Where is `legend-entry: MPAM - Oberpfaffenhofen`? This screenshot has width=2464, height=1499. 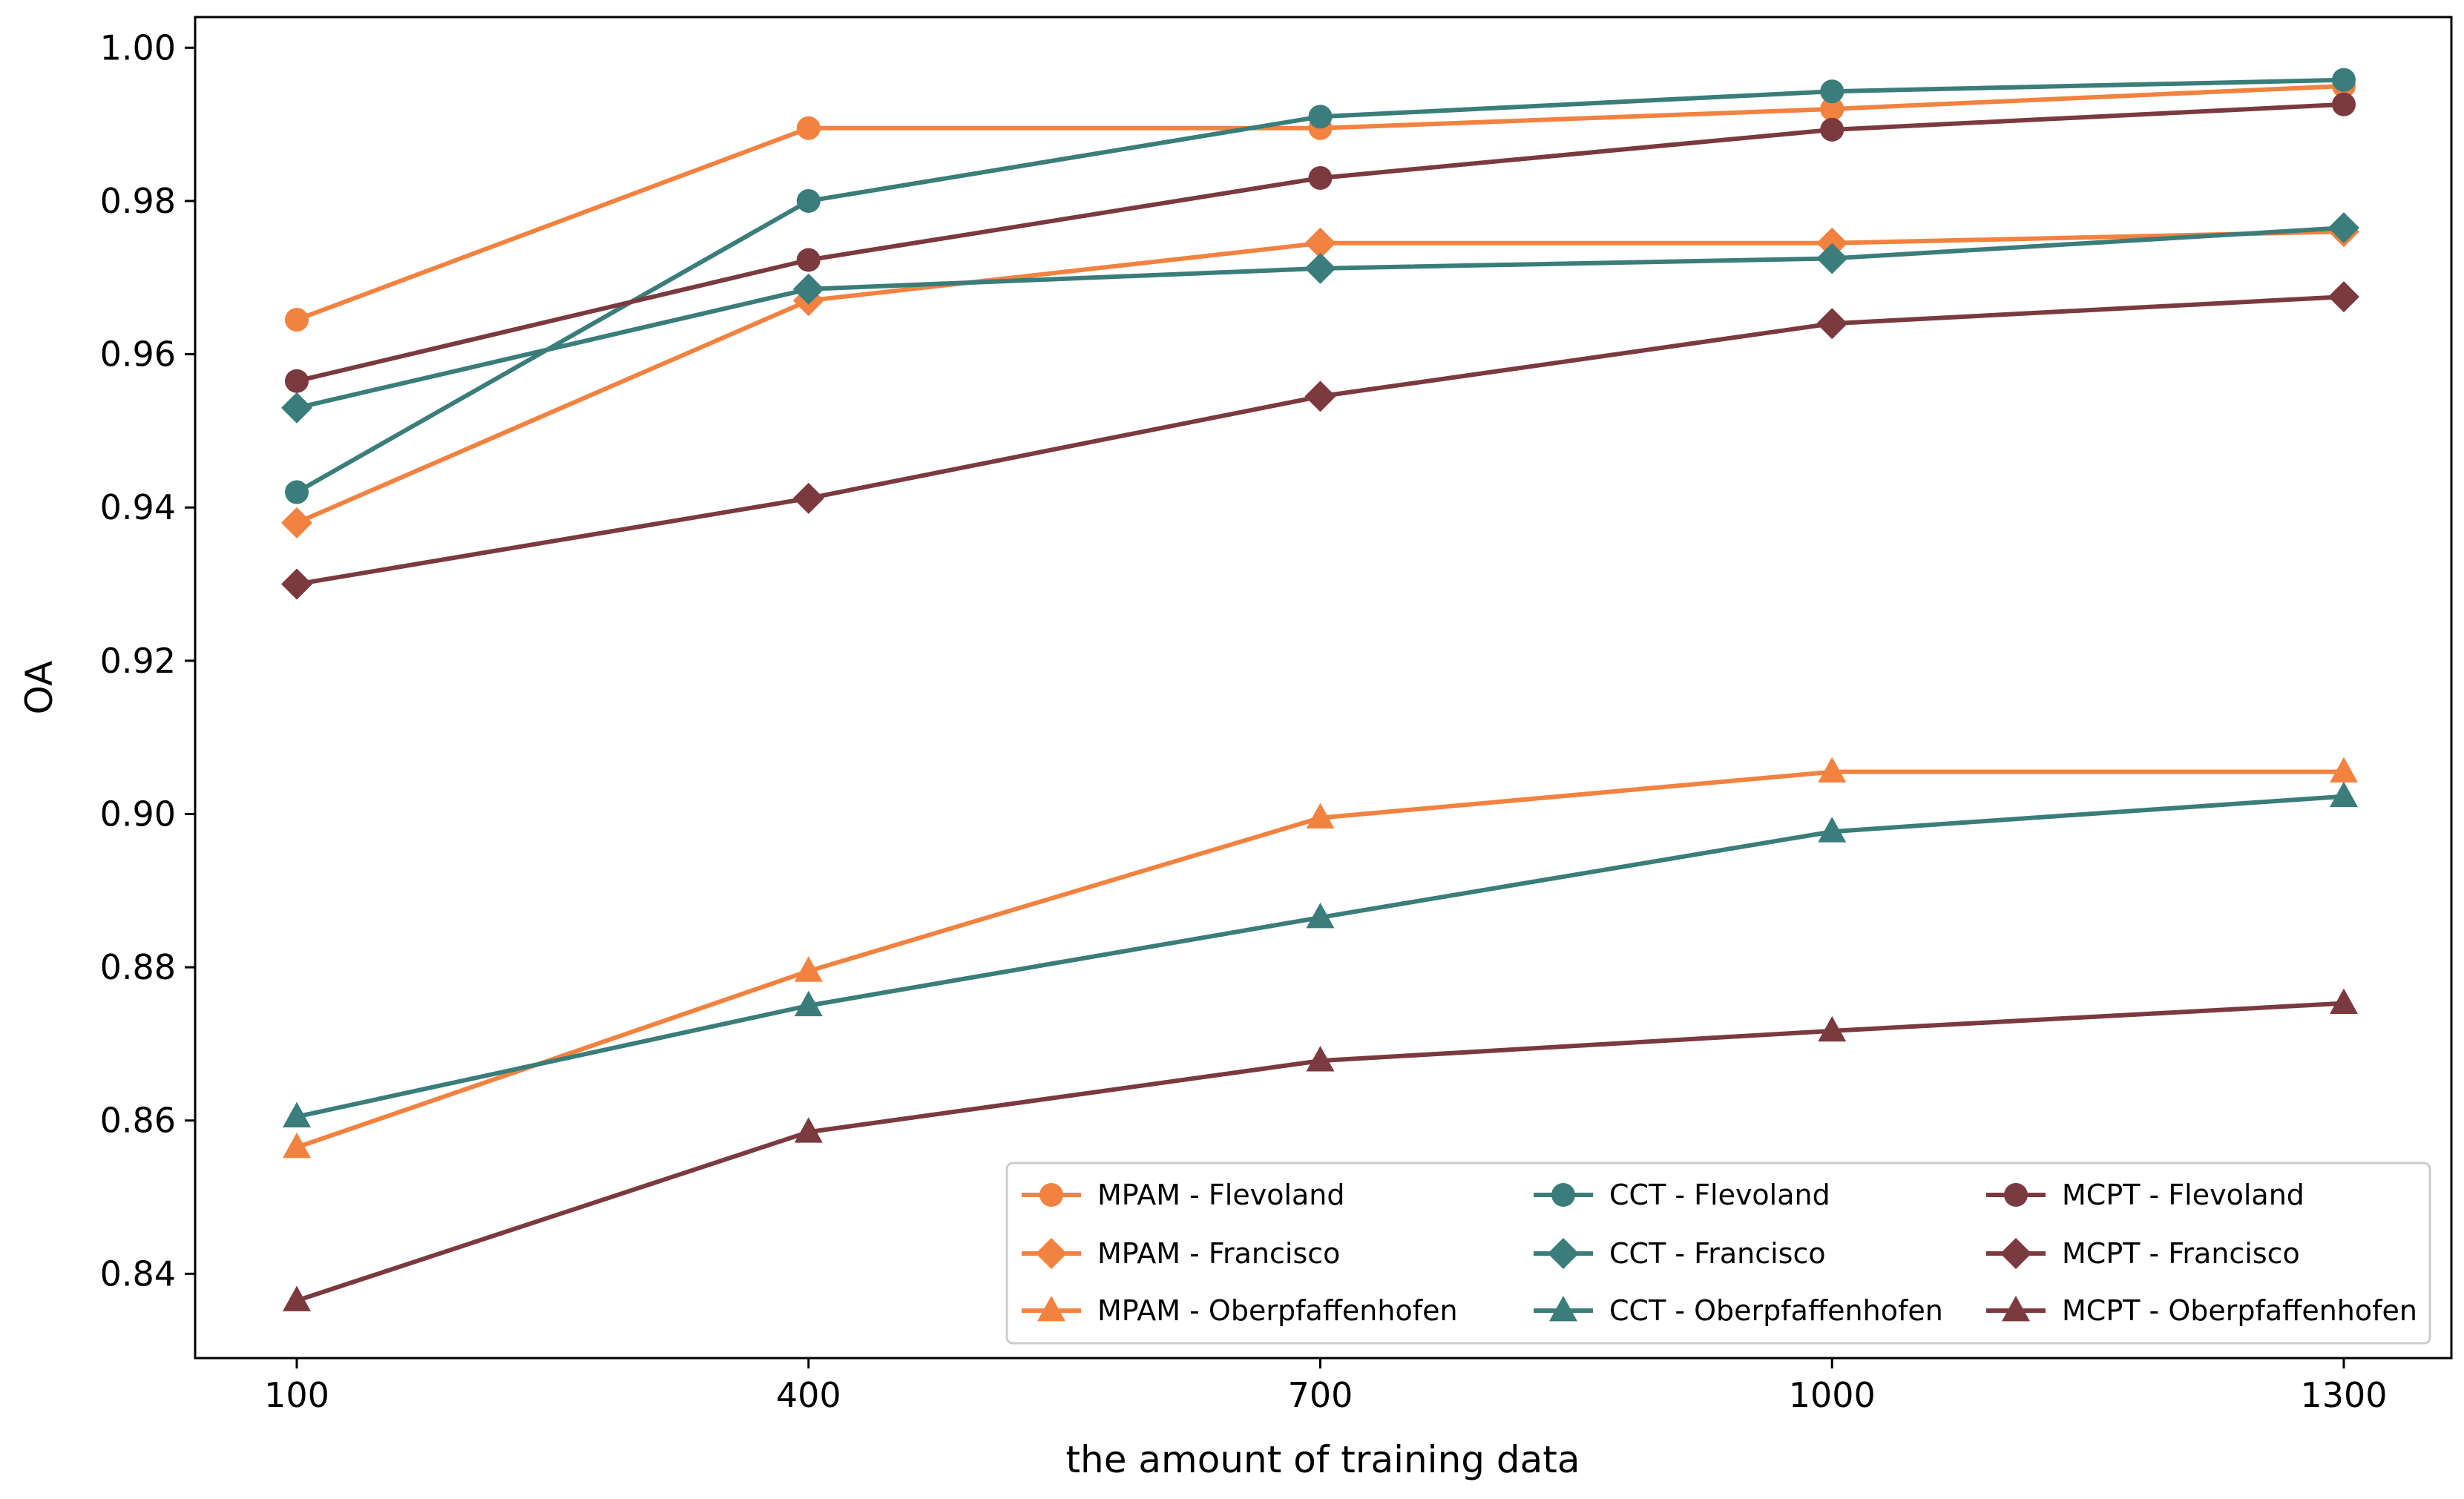 legend-entry: MPAM - Oberpfaffenhofen is located at coordinates (1240, 1310).